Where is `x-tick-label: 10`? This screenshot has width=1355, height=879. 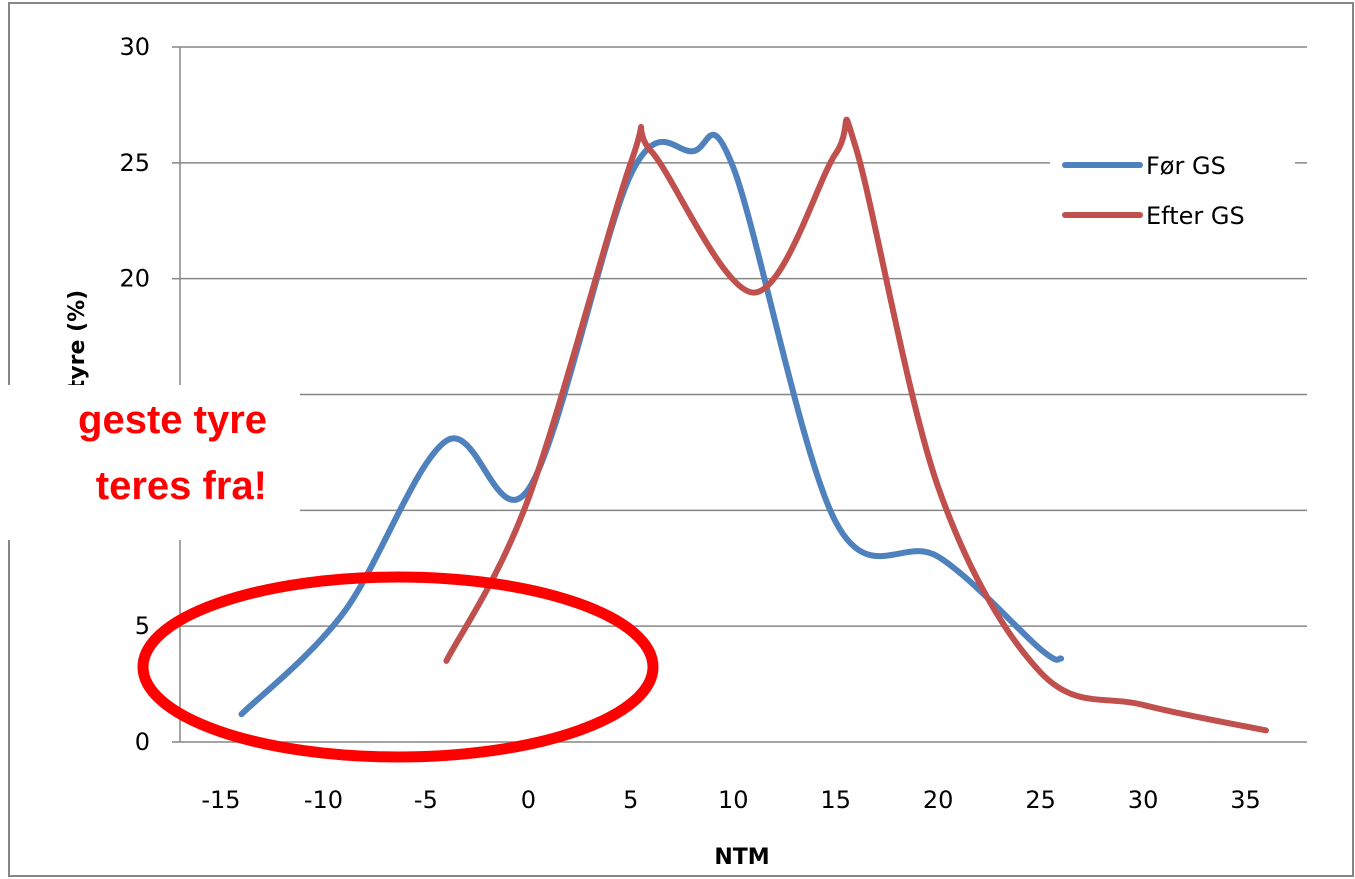 x-tick-label: 10 is located at coordinates (733, 800).